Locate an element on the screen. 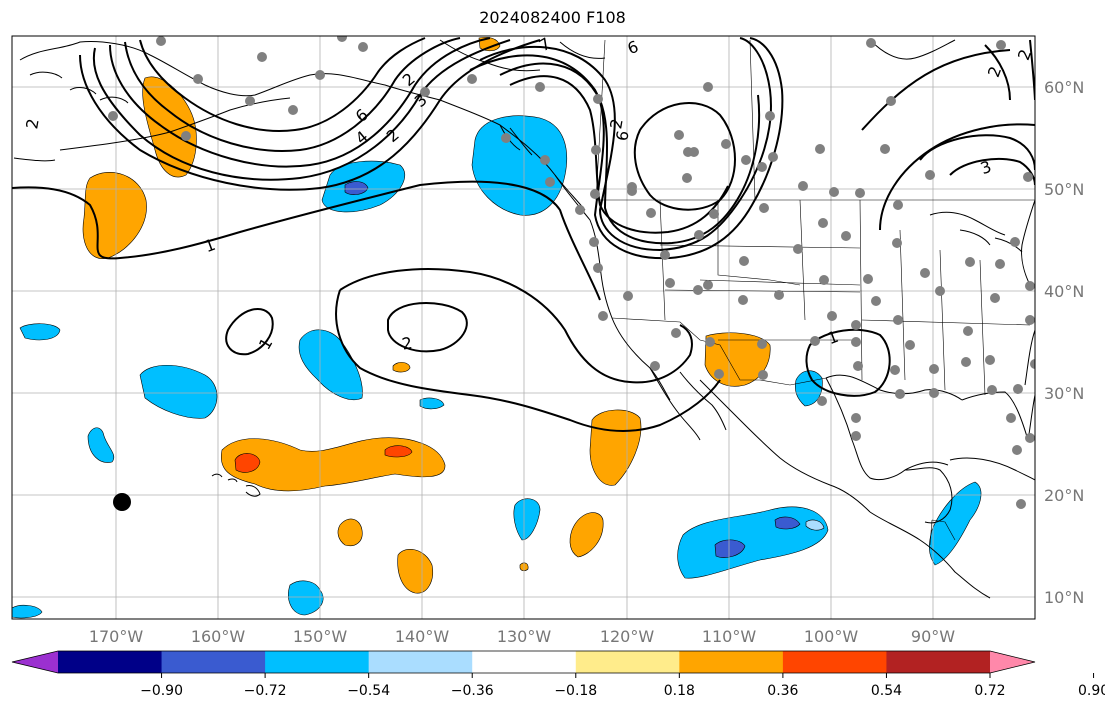  colorbar-outline is located at coordinates (523, 662).